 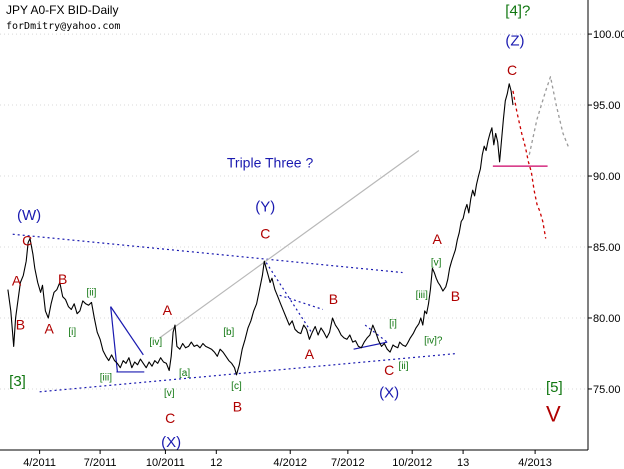 I want to click on forecast-alt-series, so click(x=549, y=115).